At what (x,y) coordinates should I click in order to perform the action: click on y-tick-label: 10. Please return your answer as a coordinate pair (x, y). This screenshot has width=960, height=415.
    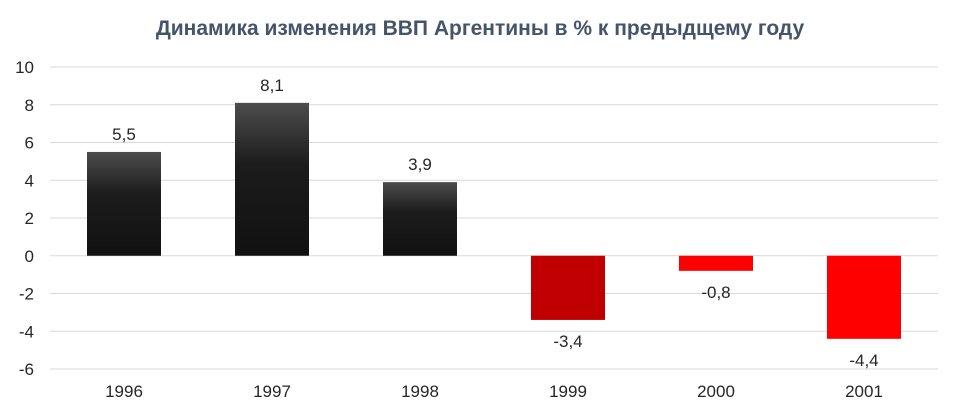
    Looking at the image, I should click on (24, 67).